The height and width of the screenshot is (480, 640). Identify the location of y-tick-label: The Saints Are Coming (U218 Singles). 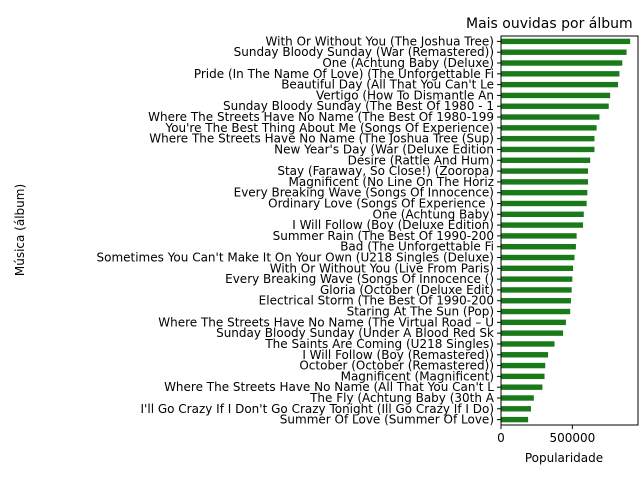
(379, 344).